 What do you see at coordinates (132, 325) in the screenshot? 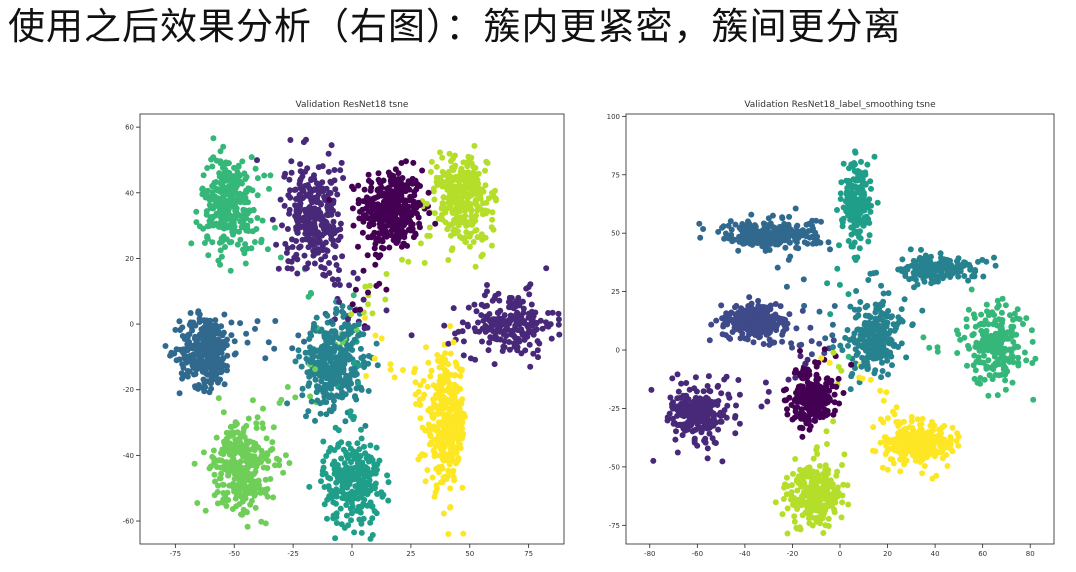
I see `y-tick-label: 0` at bounding box center [132, 325].